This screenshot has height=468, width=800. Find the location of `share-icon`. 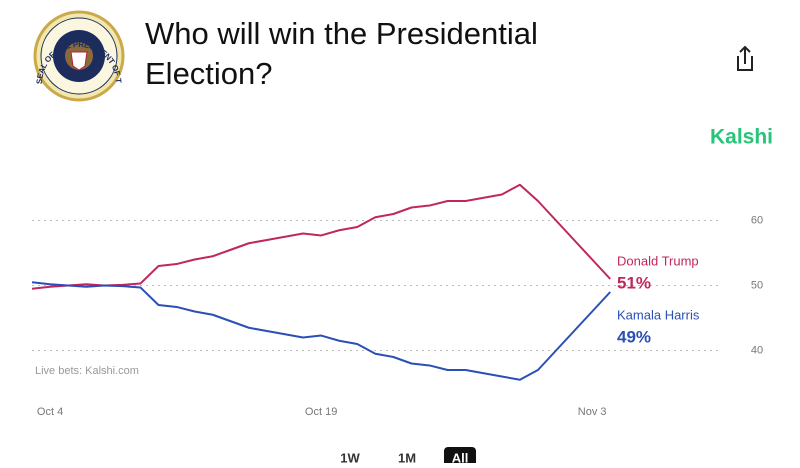

share-icon is located at coordinates (745, 58).